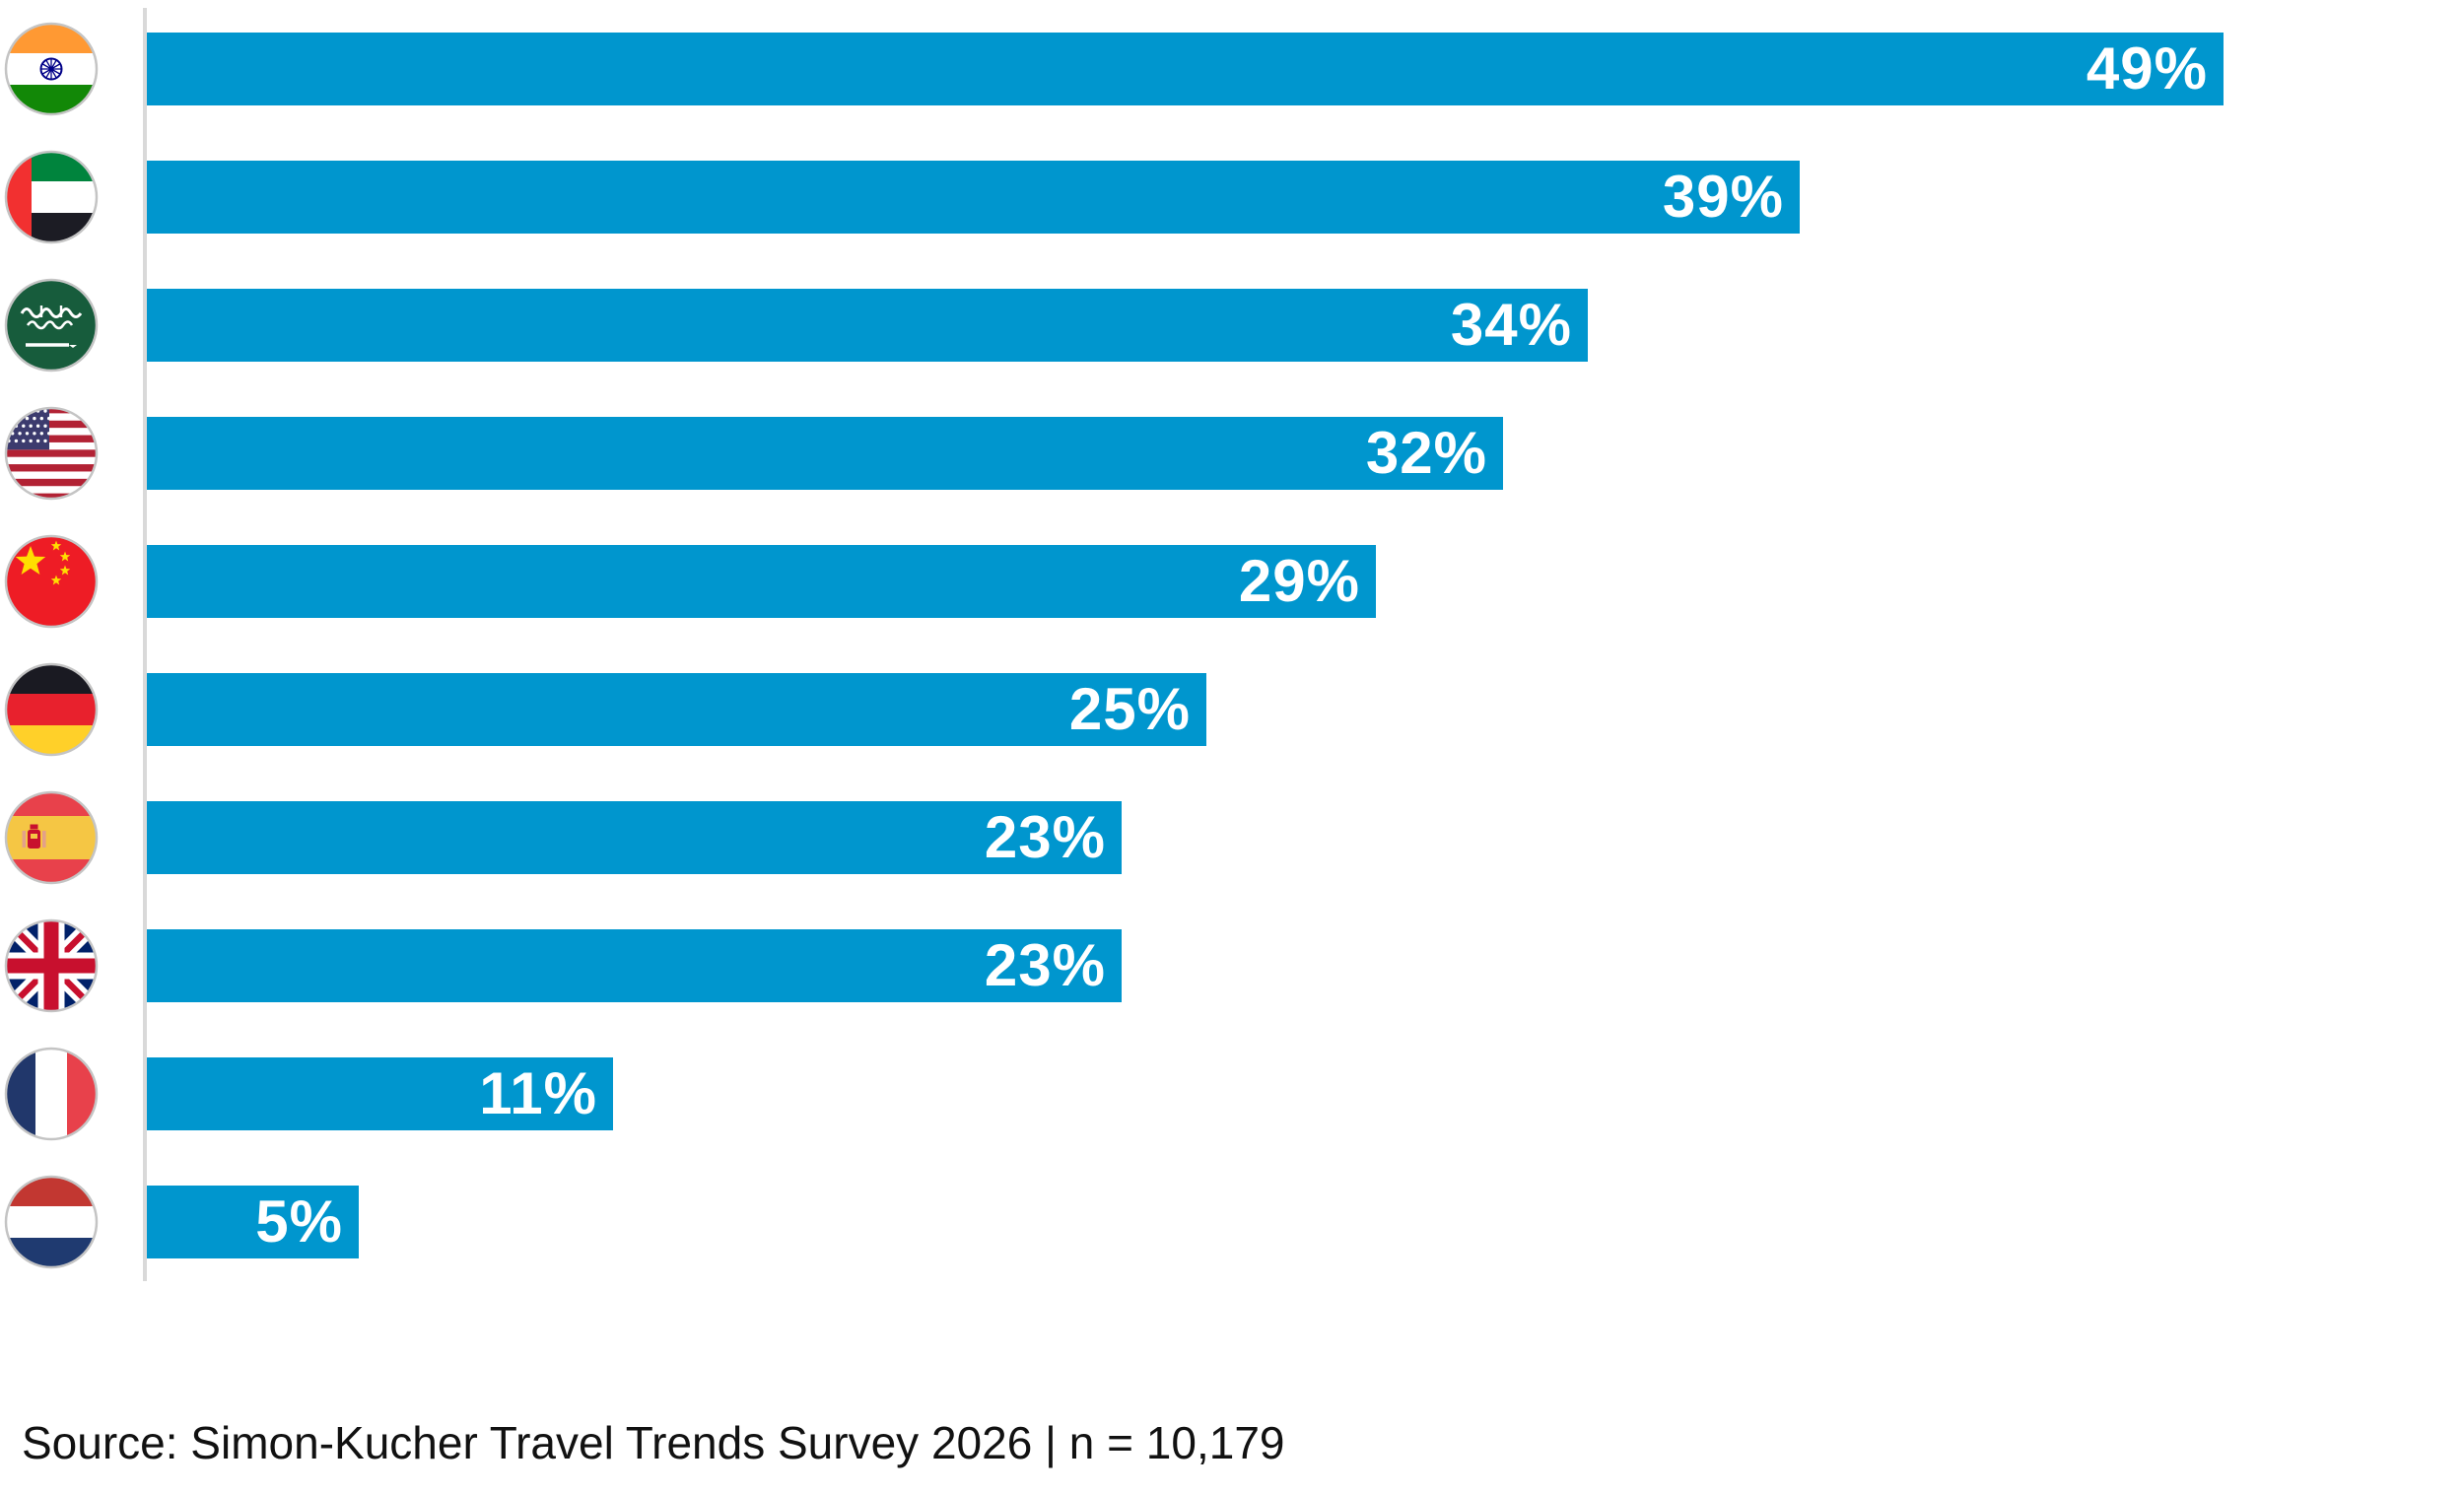 The width and height of the screenshot is (2464, 1494). I want to click on y-axis-line, so click(145, 644).